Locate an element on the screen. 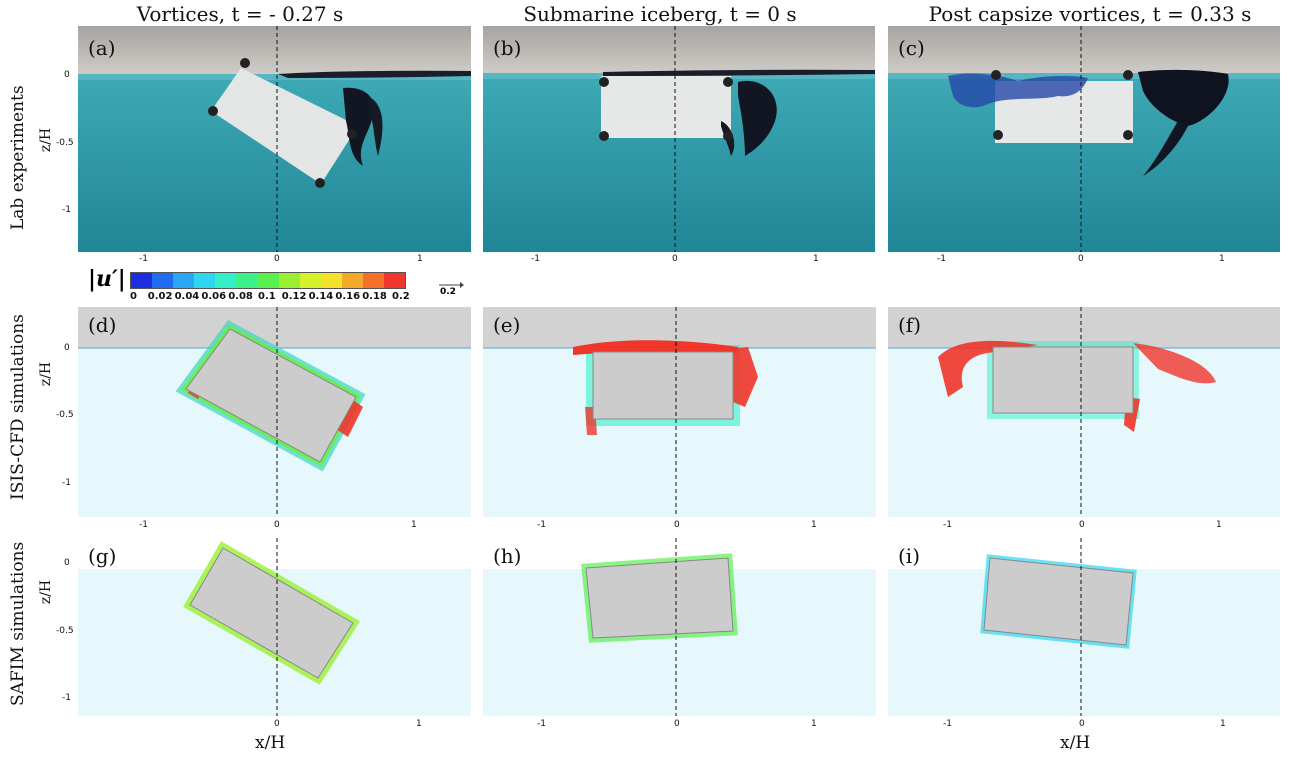  ztick-row2-05: -0.5 is located at coordinates (65, 415).